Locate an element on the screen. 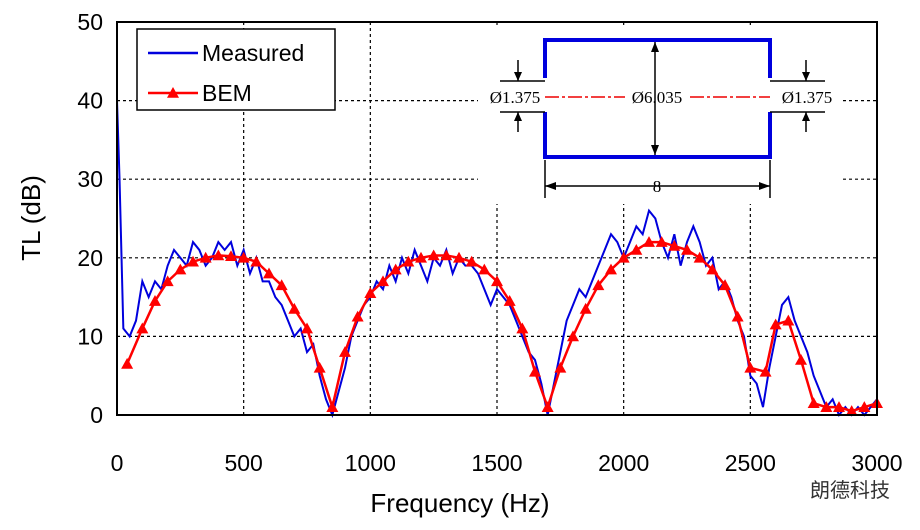  x-axis-label: Frequency (Hz) is located at coordinates (459, 503).